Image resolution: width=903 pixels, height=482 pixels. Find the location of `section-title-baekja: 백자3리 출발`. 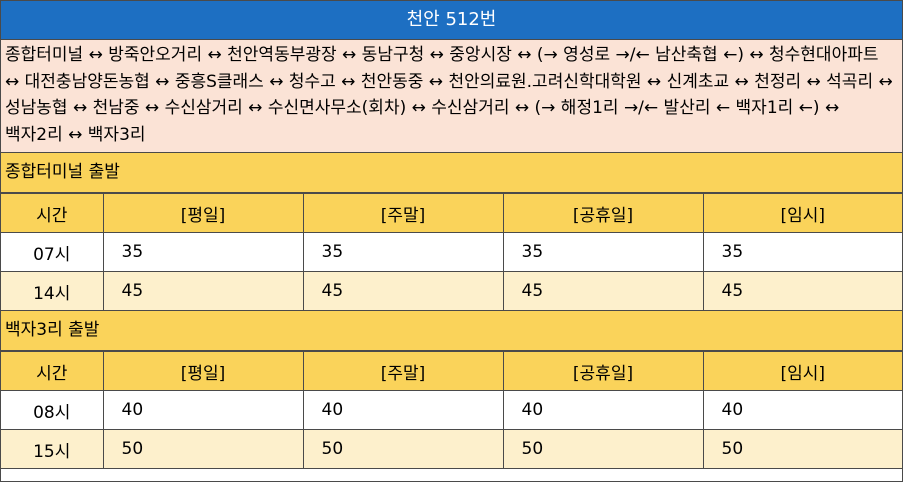

section-title-baekja: 백자3리 출발 is located at coordinates (451, 331).